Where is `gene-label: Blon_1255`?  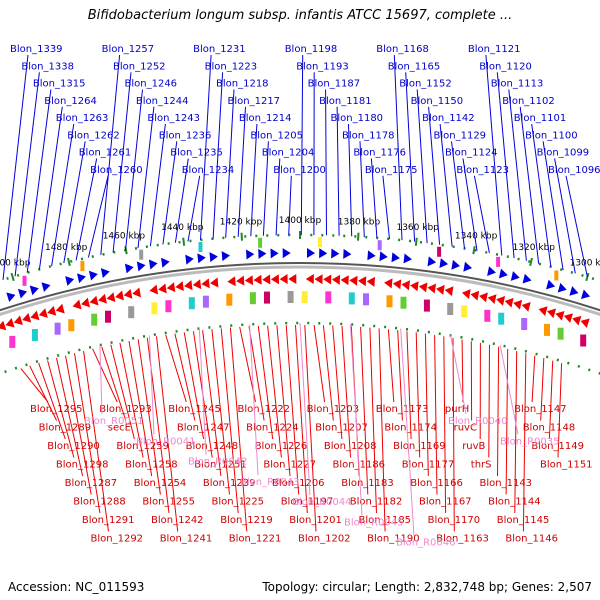 gene-label: Blon_1255 is located at coordinates (168, 502).